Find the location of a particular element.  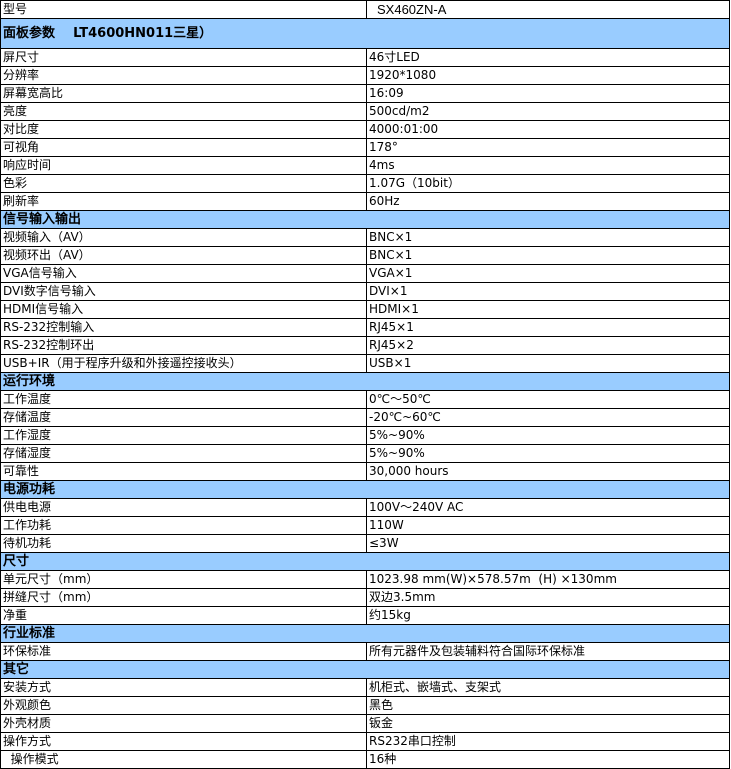

spec-label: HDMI信号输入 is located at coordinates (183, 309).